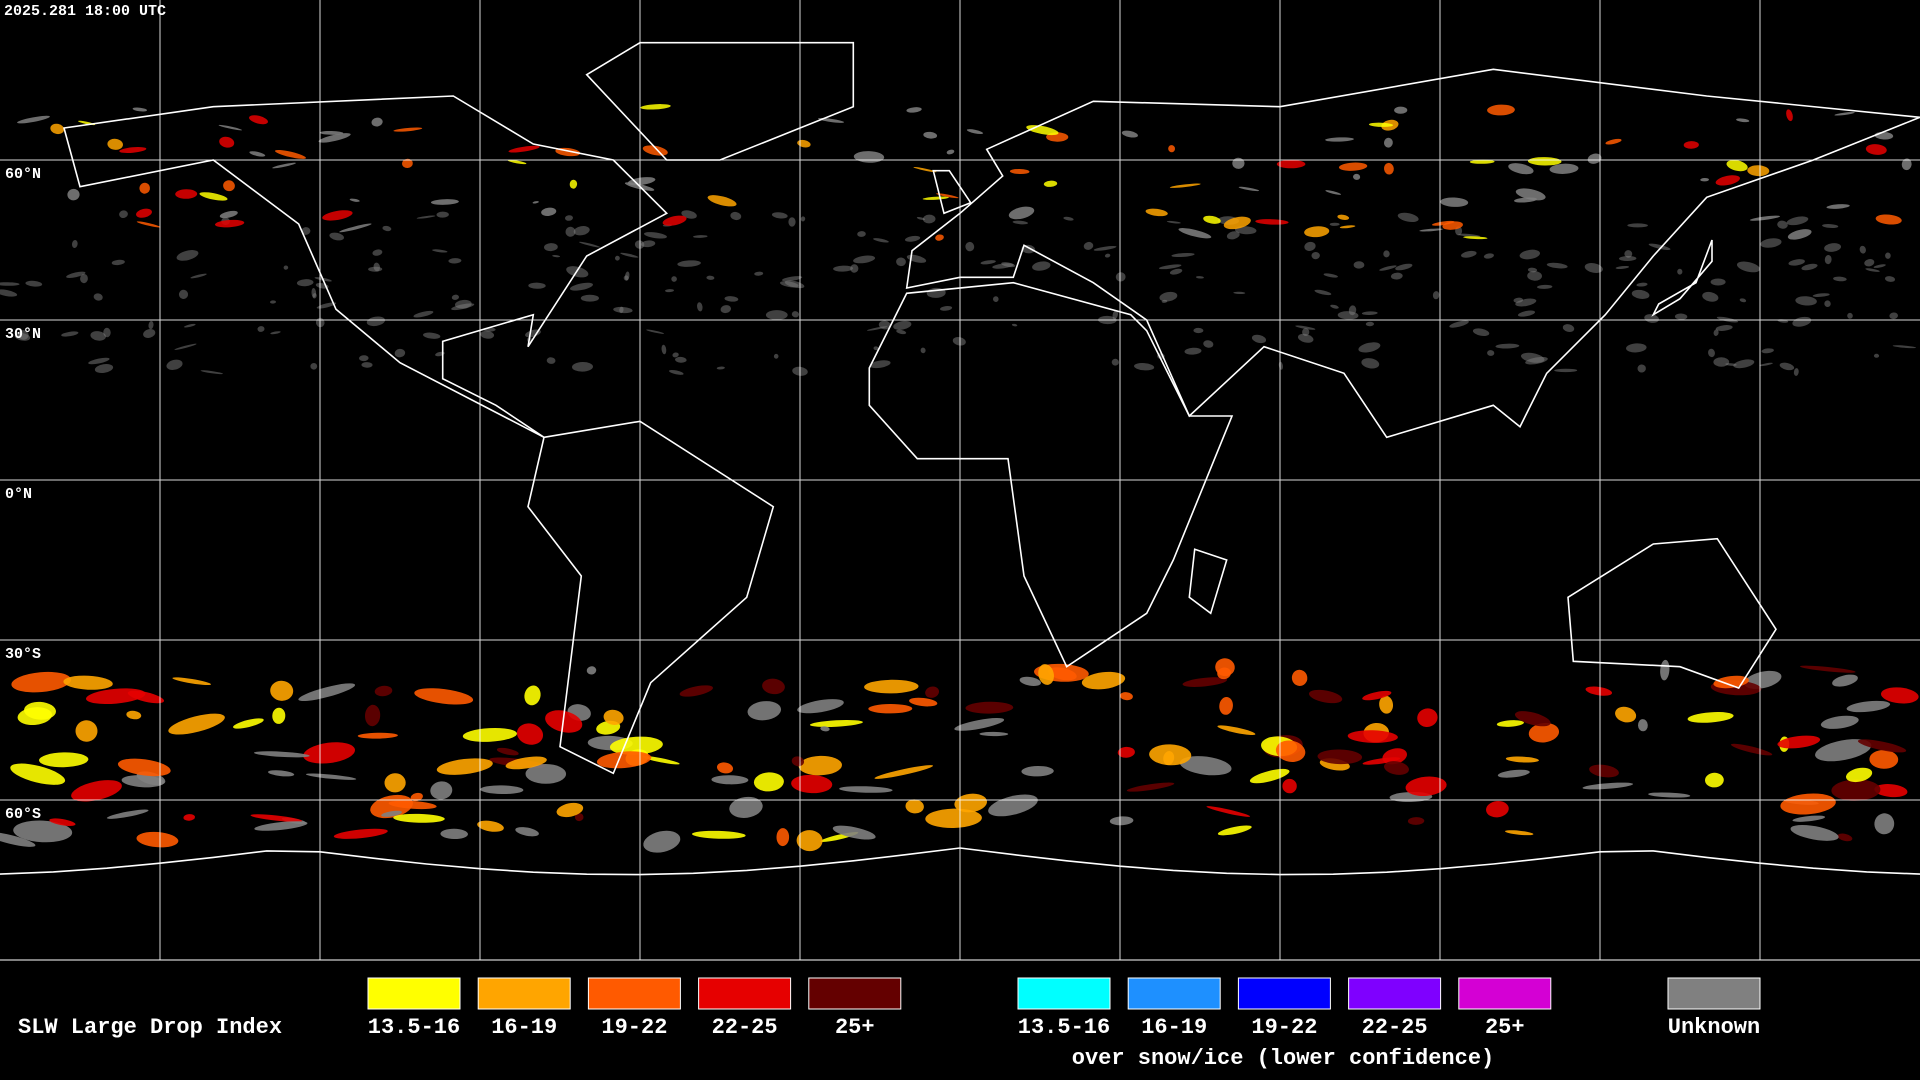 This screenshot has height=1080, width=1920. What do you see at coordinates (1064, 1027) in the screenshot?
I see `legend-label: 13.5-16` at bounding box center [1064, 1027].